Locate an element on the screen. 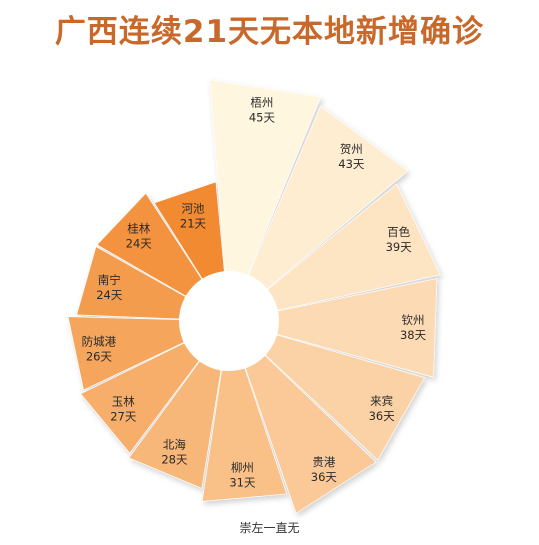 The height and width of the screenshot is (545, 539). center-hole is located at coordinates (229, 321).